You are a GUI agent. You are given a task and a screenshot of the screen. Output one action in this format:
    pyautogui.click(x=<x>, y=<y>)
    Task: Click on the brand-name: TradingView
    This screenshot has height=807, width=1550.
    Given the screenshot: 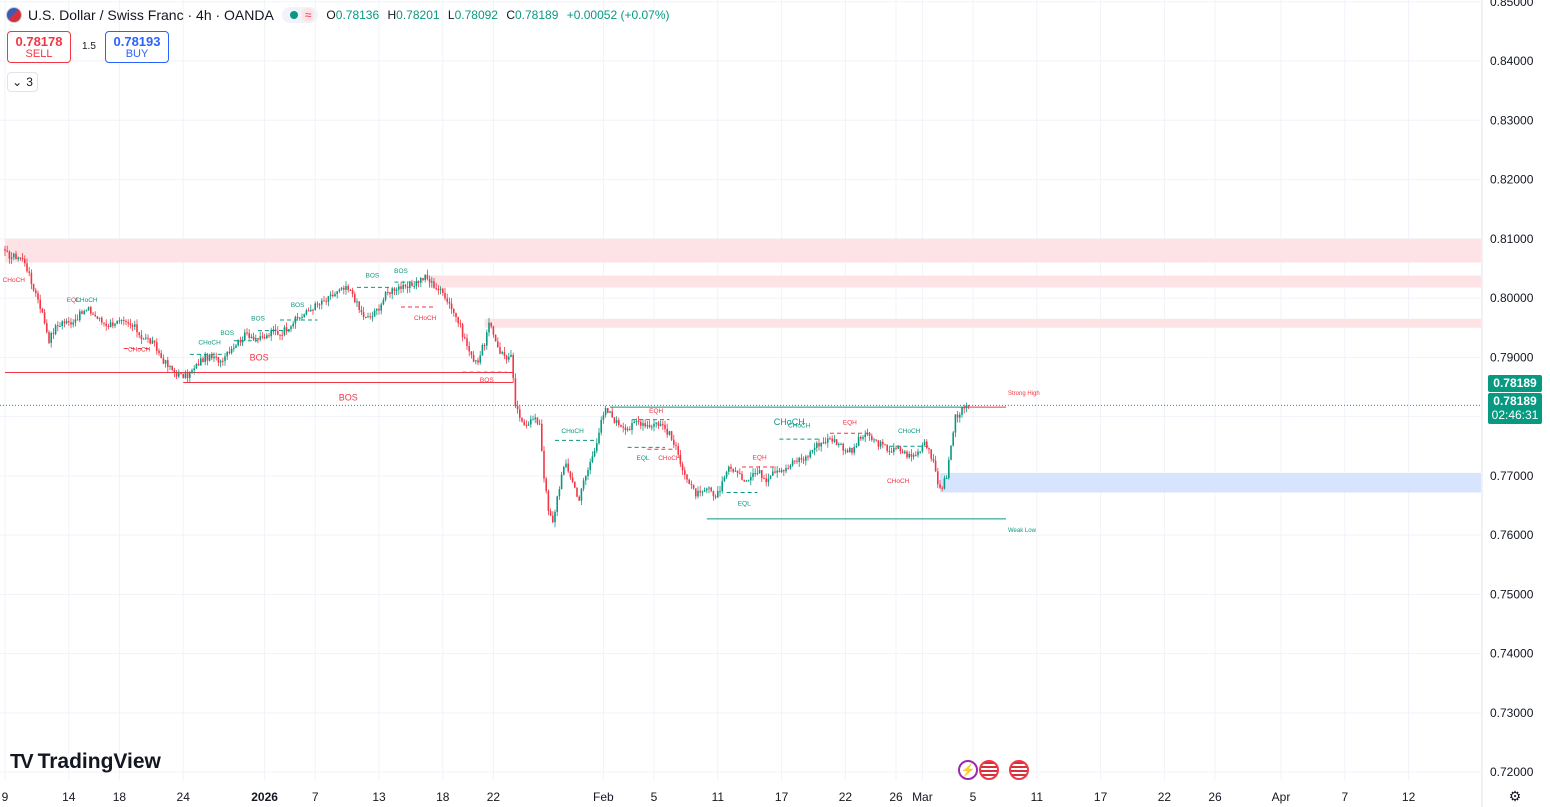 What is the action you would take?
    pyautogui.click(x=99, y=761)
    